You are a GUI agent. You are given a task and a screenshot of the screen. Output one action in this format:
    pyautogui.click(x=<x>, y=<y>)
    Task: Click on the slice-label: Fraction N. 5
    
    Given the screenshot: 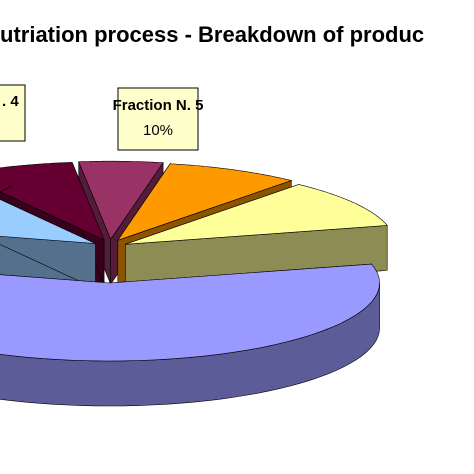 What is the action you would take?
    pyautogui.click(x=158, y=105)
    